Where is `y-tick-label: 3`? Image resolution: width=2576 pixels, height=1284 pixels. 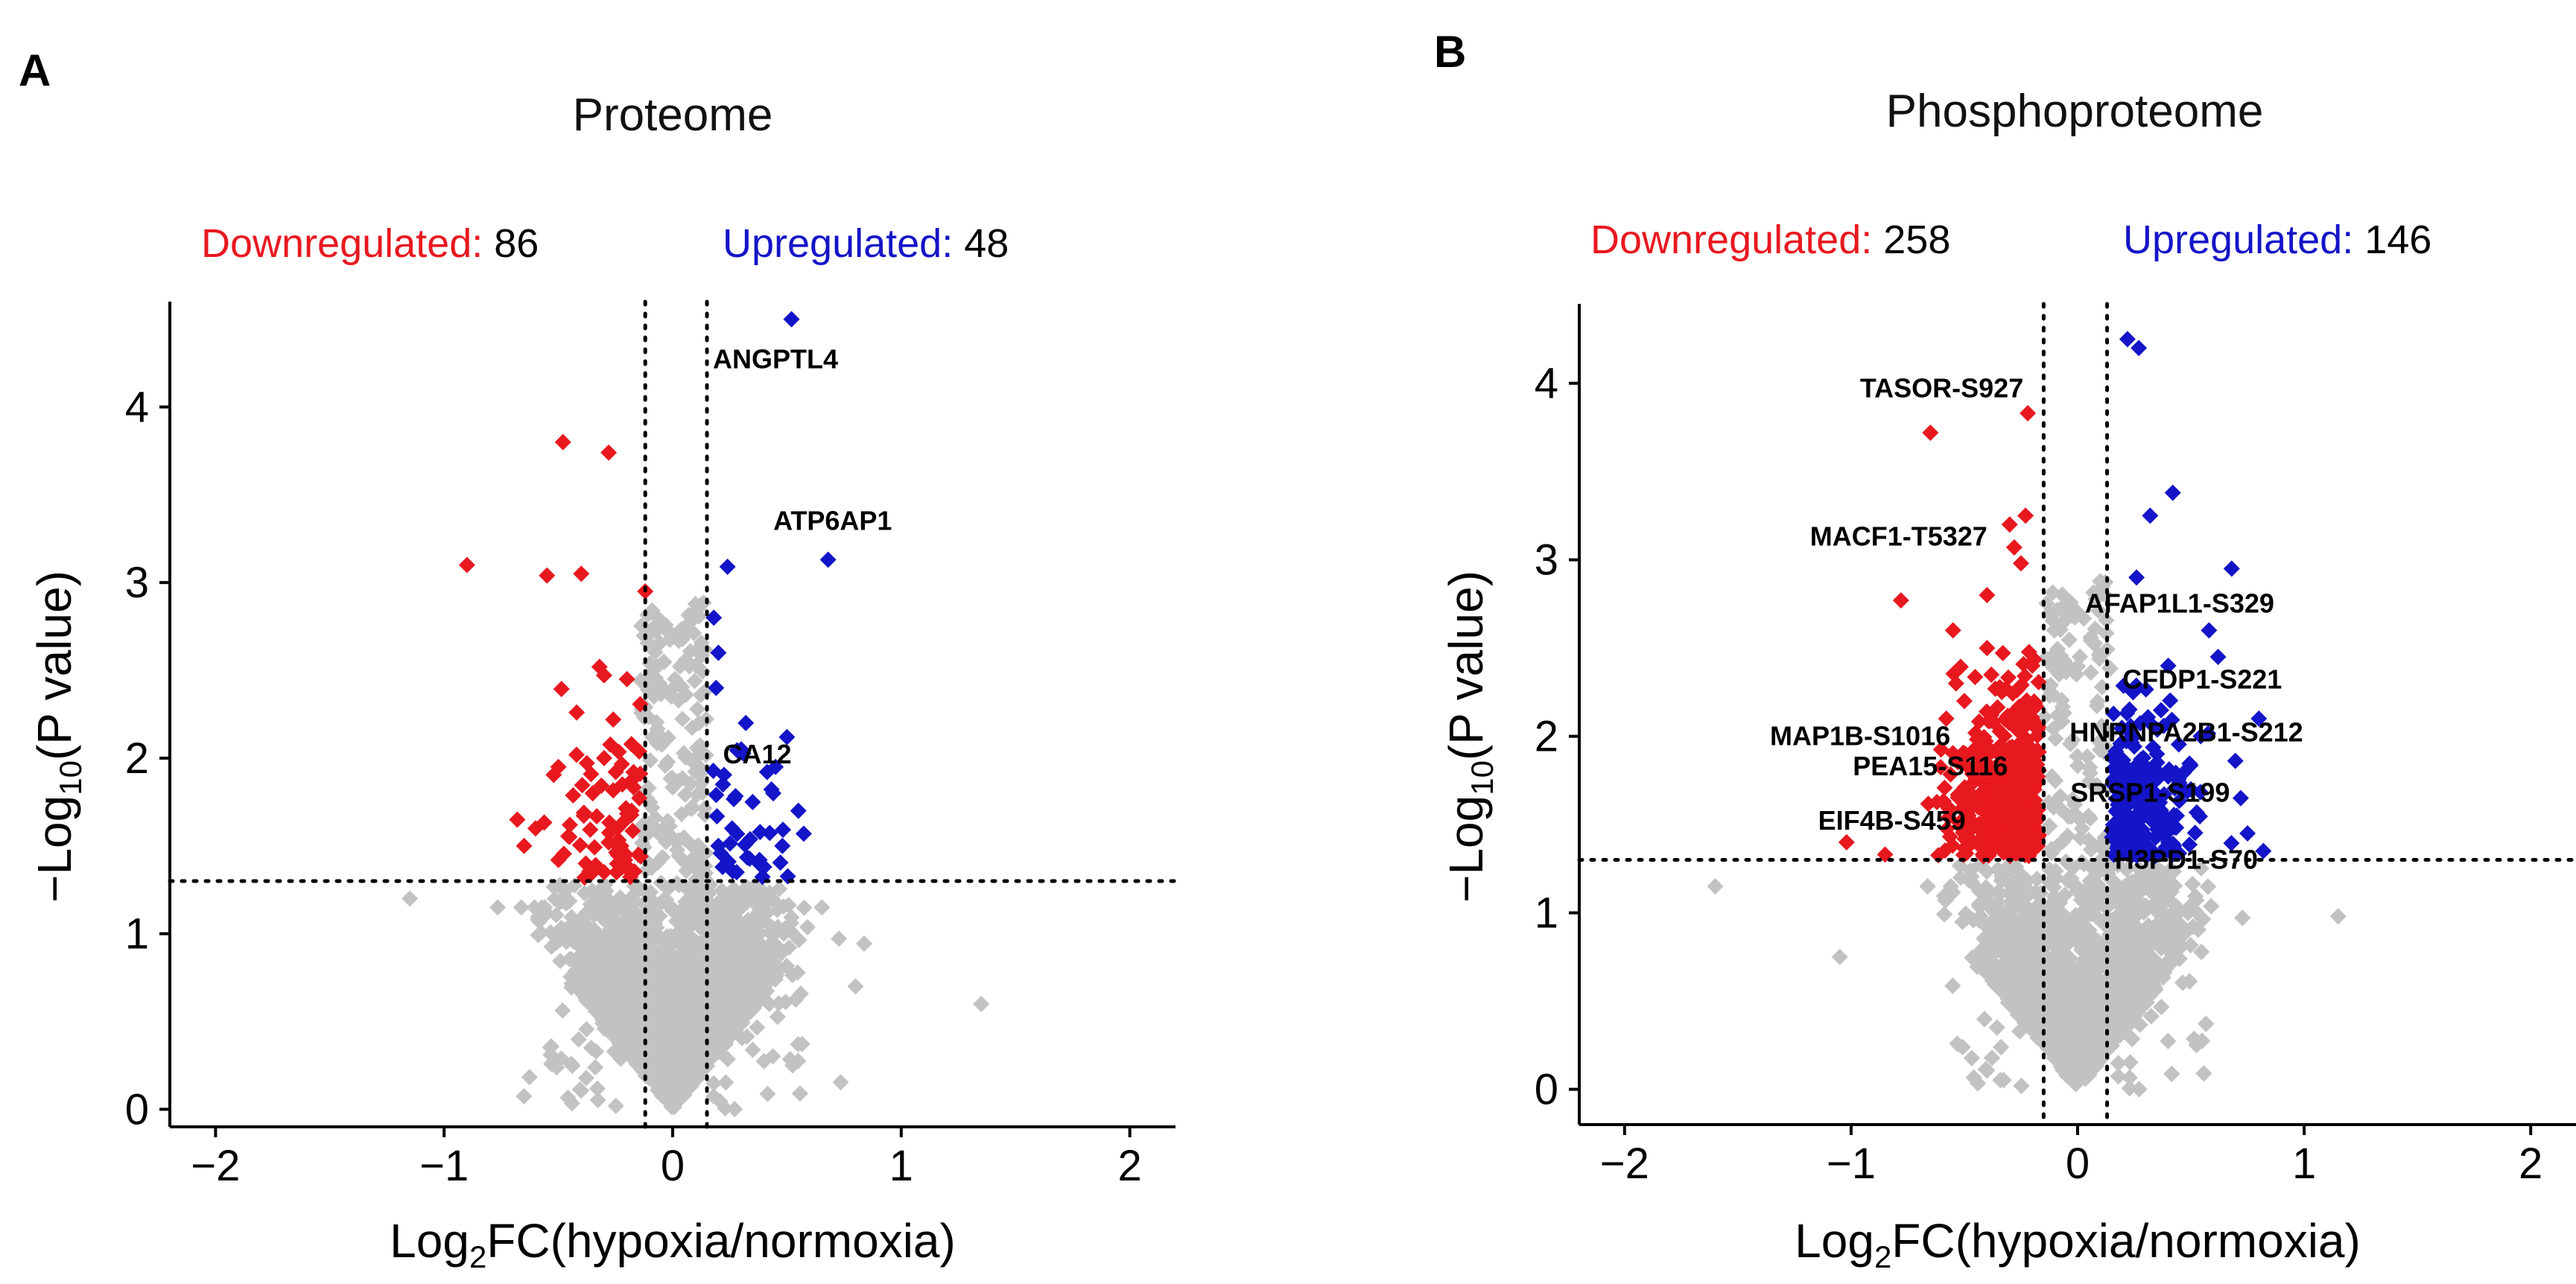
y-tick-label: 3 is located at coordinates (137, 583).